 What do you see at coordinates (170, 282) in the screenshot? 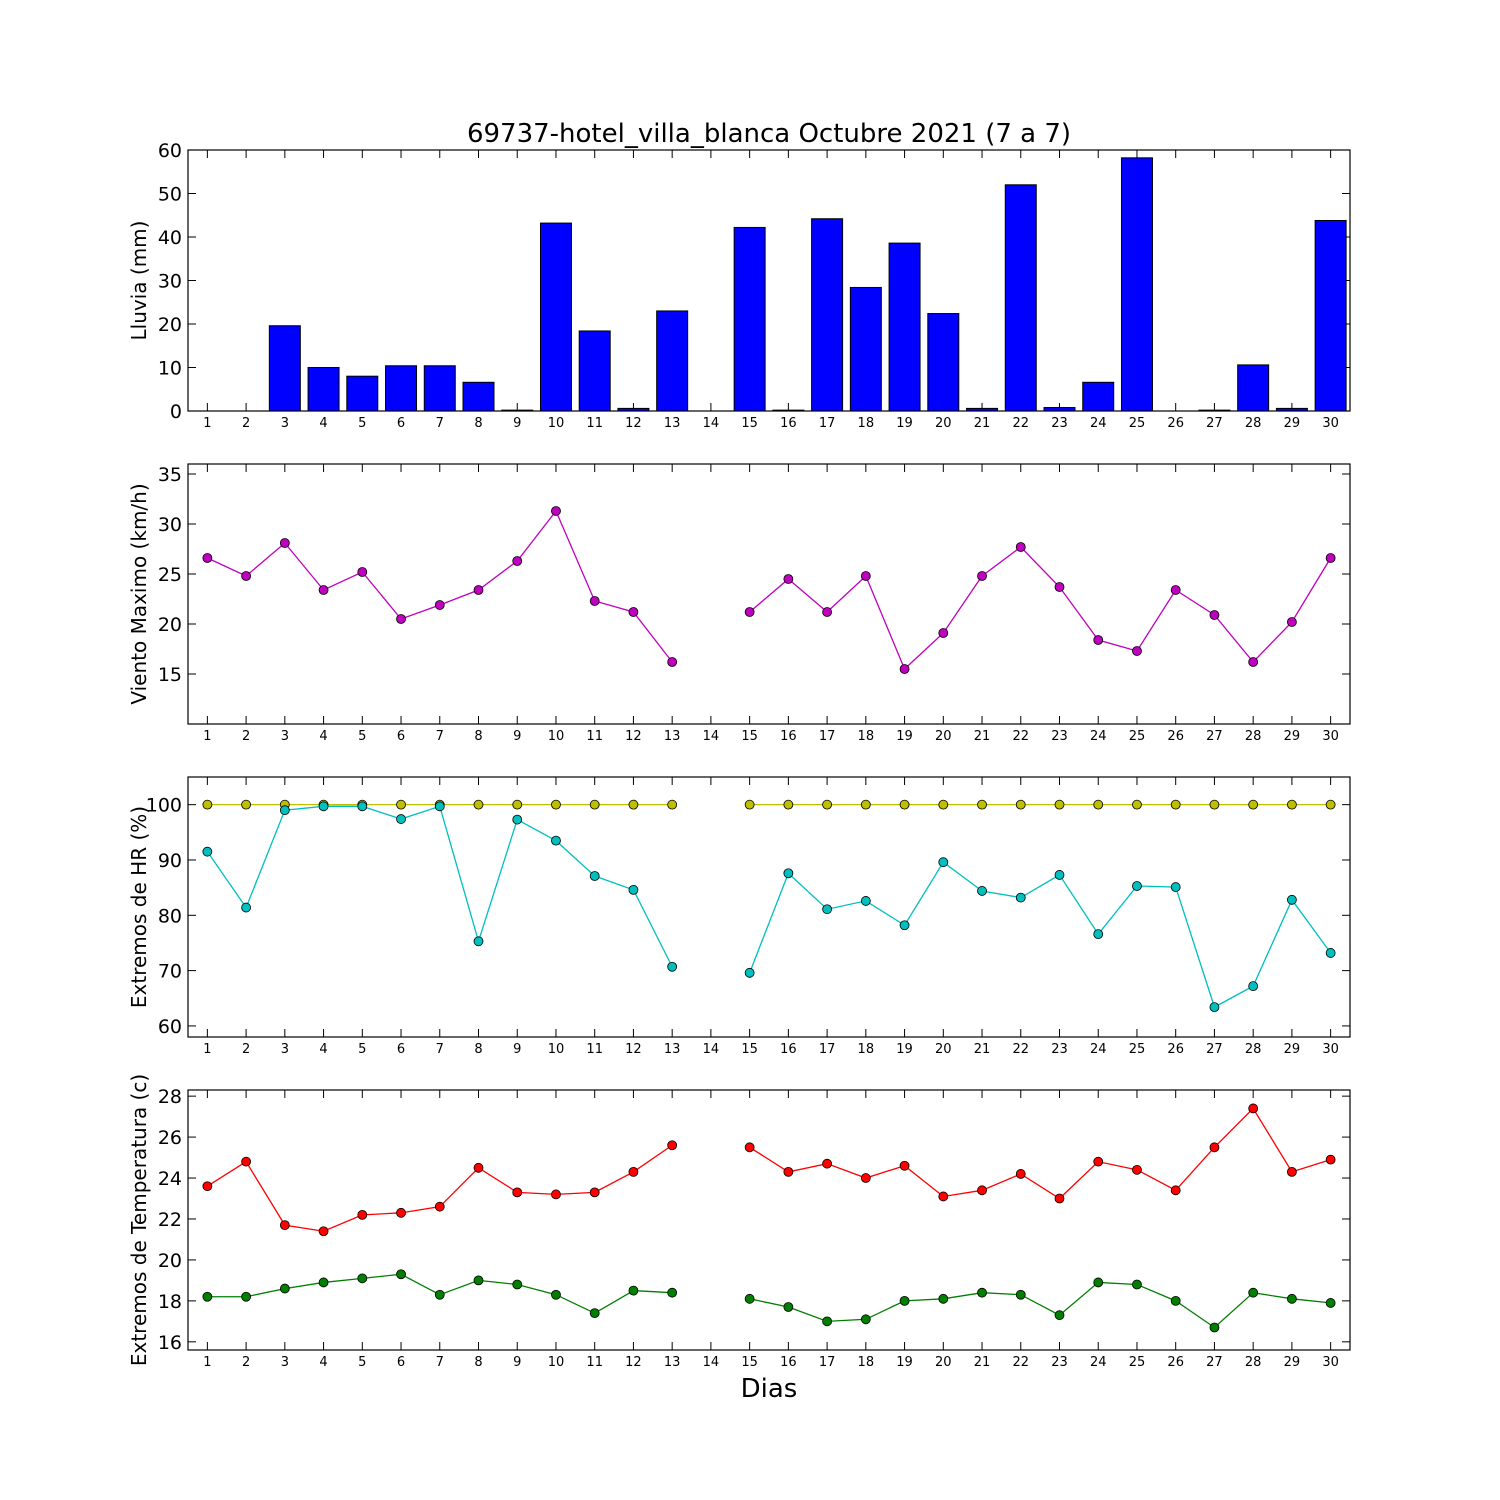
I see `y-tick-label: 30` at bounding box center [170, 282].